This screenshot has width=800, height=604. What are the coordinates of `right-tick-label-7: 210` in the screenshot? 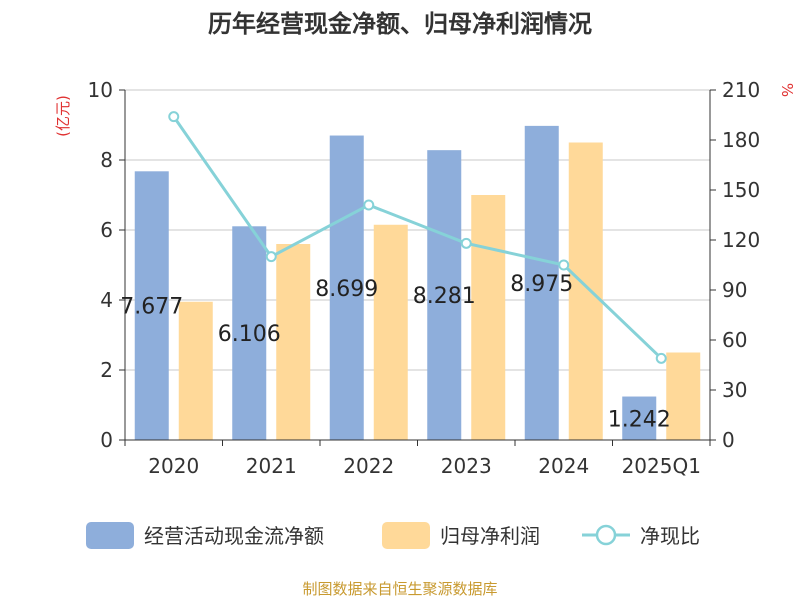 It's located at (741, 90).